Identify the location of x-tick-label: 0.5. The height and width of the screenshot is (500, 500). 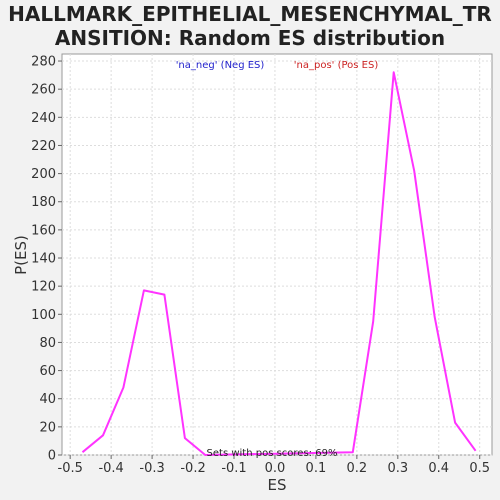
(479, 468).